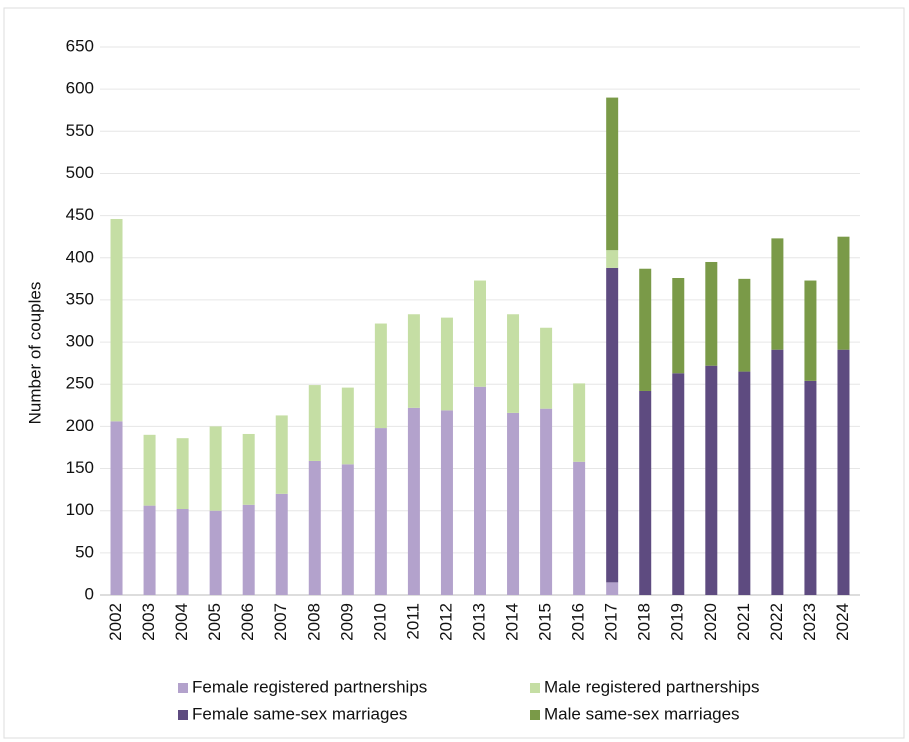 The height and width of the screenshot is (742, 909). I want to click on legend-label: Male same-sex marriages, so click(642, 713).